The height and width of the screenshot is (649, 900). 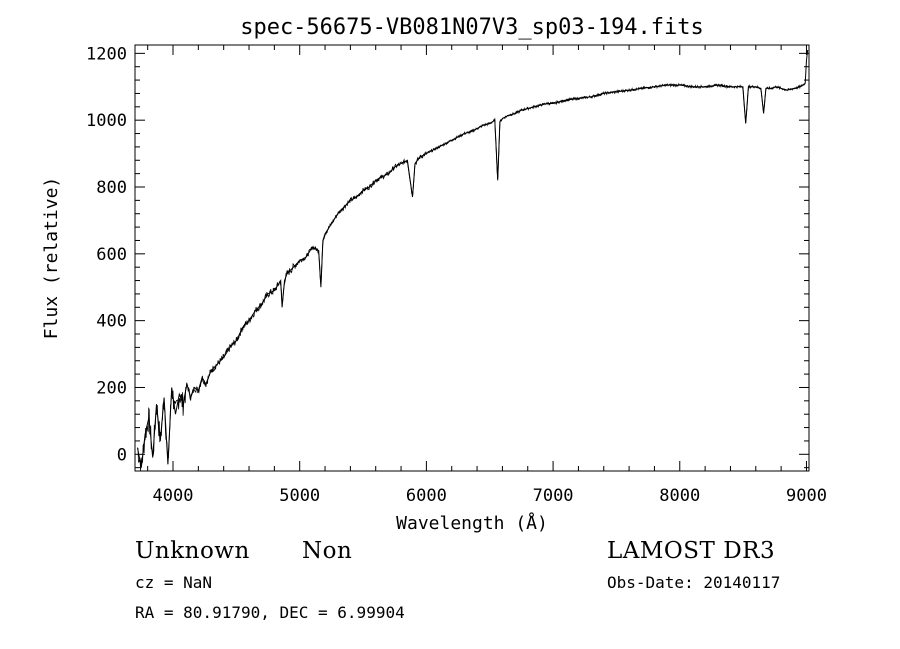 What do you see at coordinates (472, 523) in the screenshot?
I see `x-axis-label: Wavelength (Å)` at bounding box center [472, 523].